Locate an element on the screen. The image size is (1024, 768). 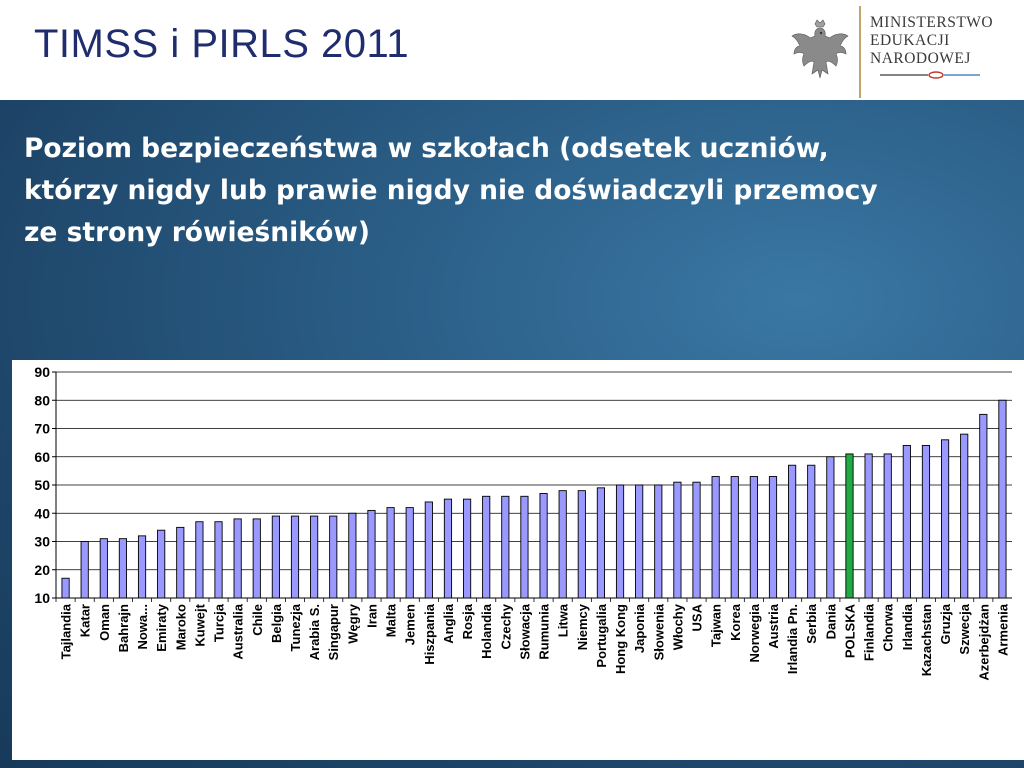
x-tick-label: Katar is located at coordinates (85, 620).